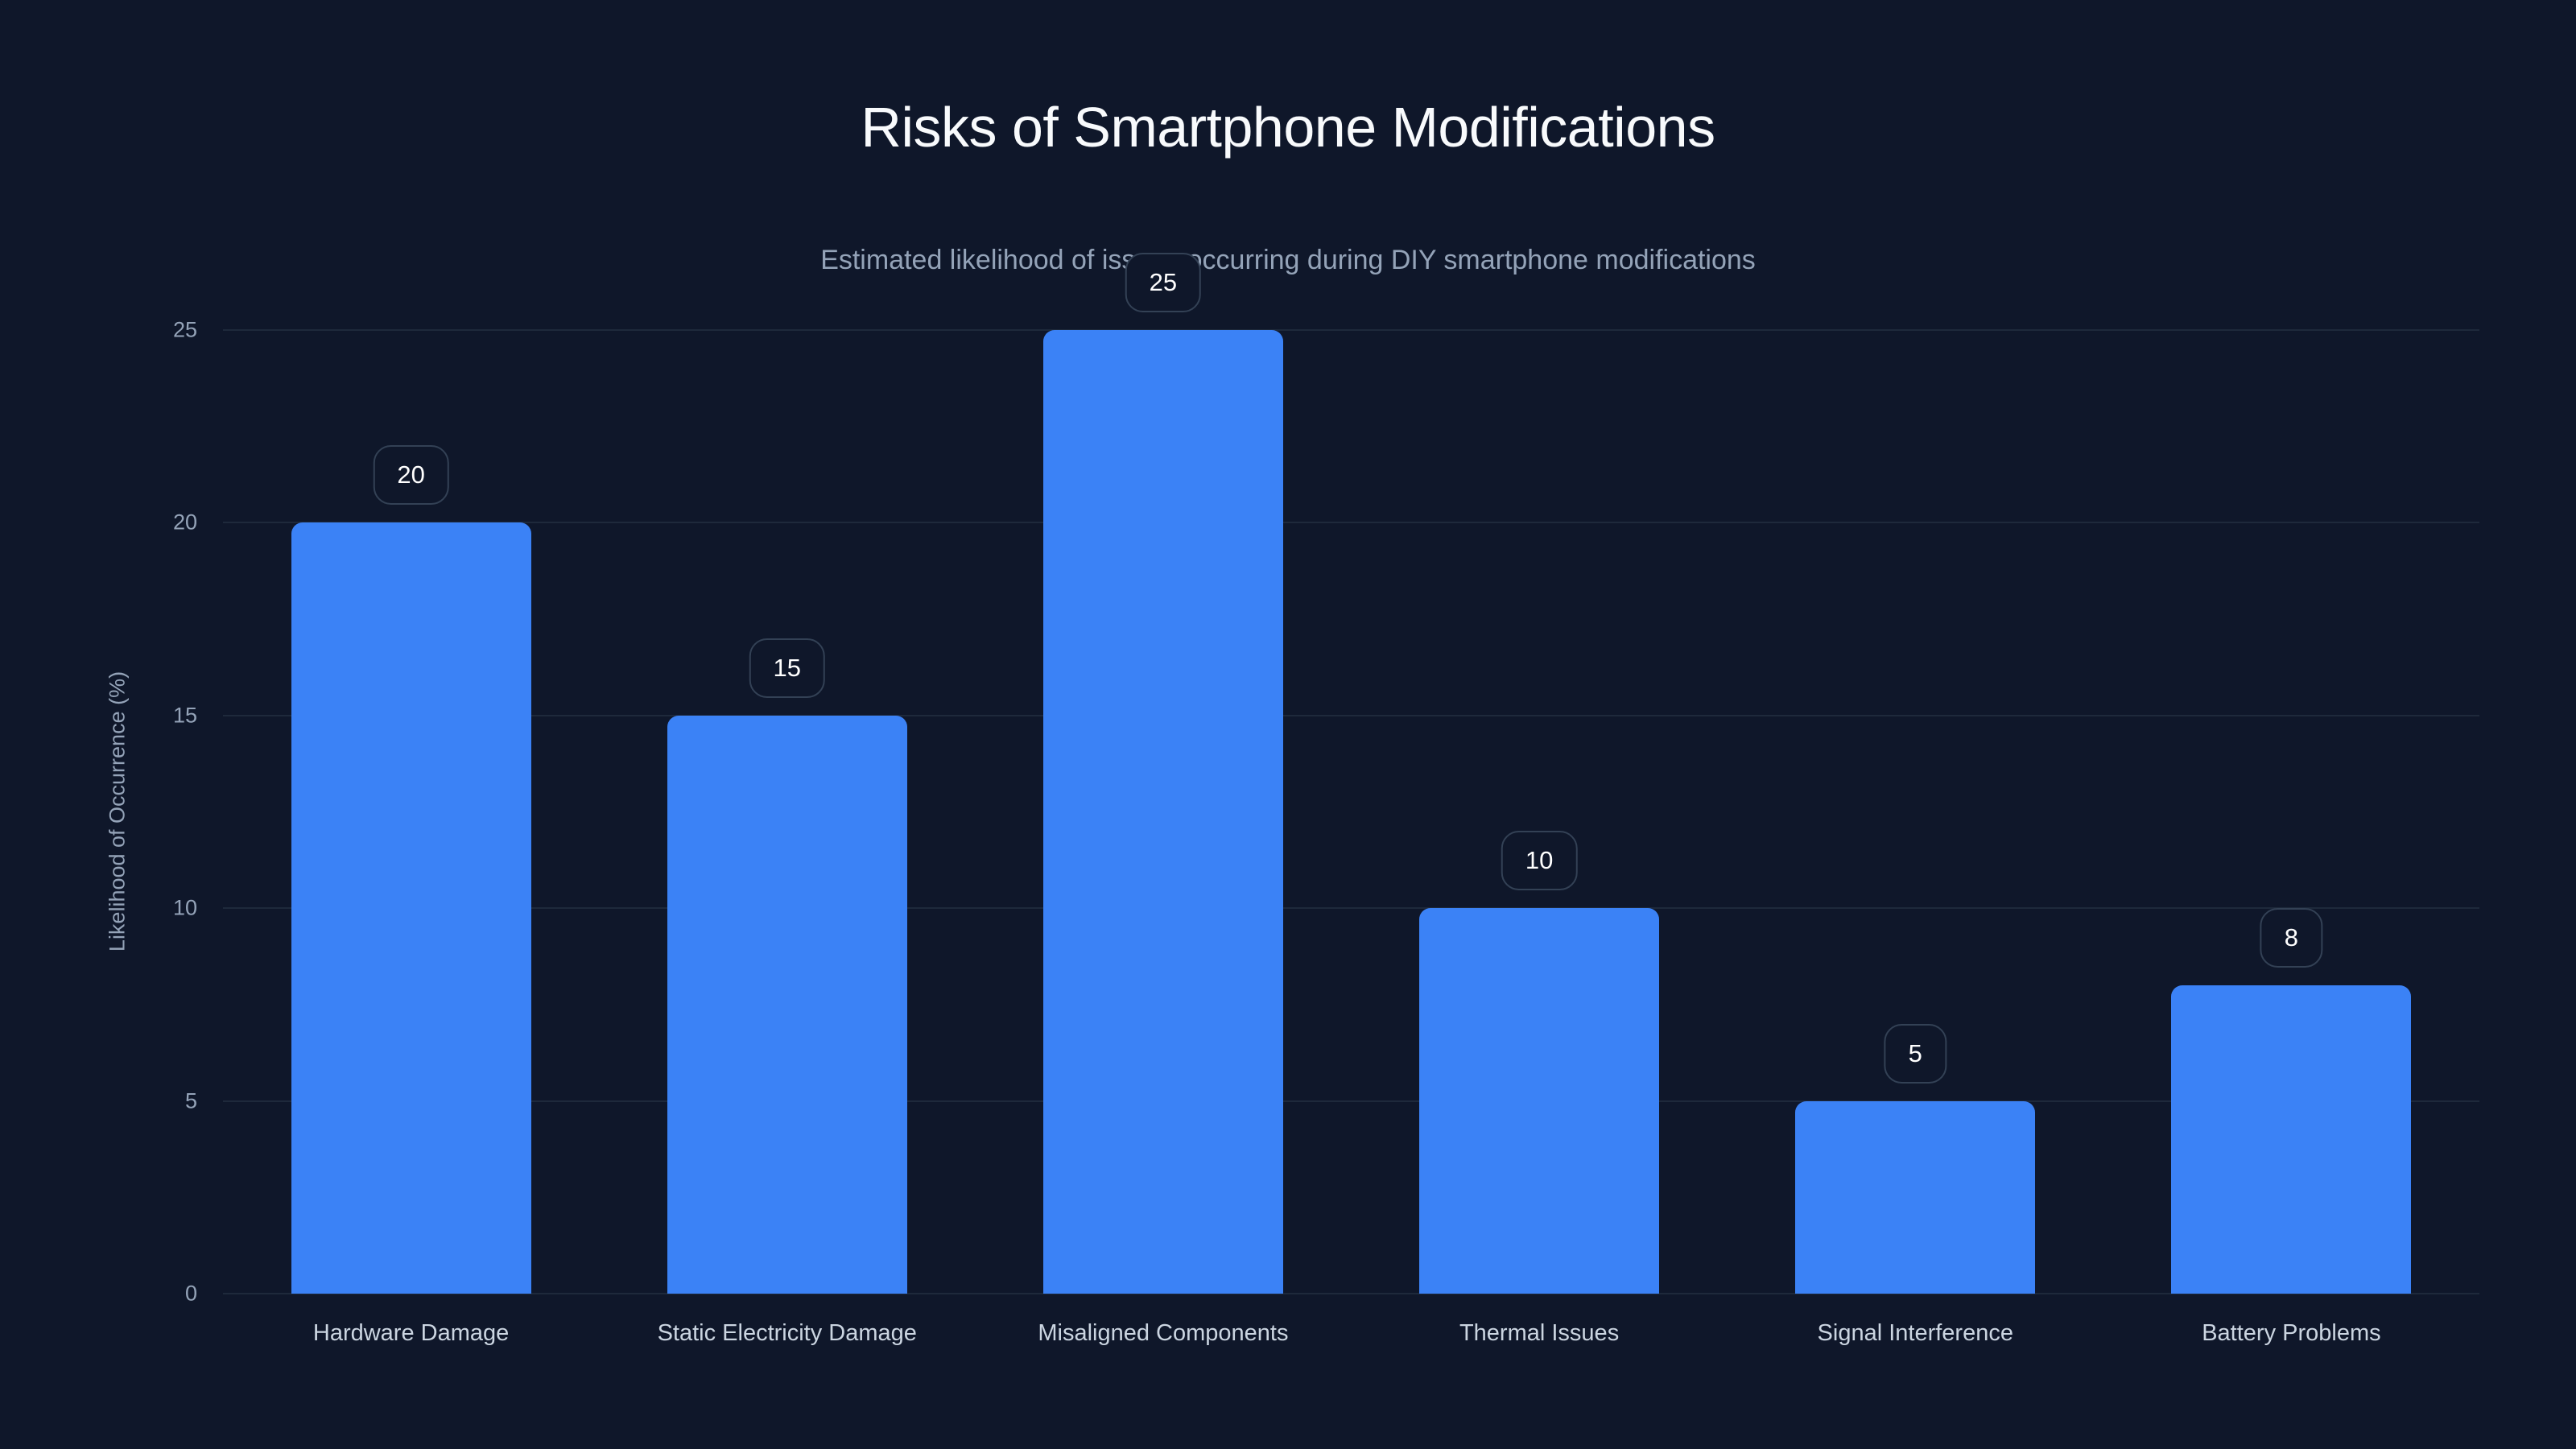 Image resolution: width=2576 pixels, height=1449 pixels. I want to click on value-label: 8, so click(2291, 937).